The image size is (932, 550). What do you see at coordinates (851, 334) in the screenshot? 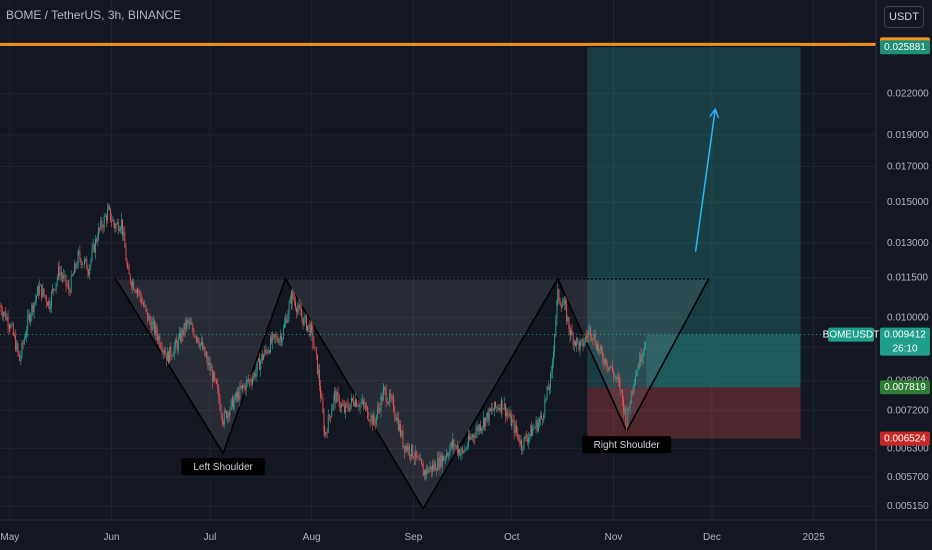
I see `symbol-tag-bg` at bounding box center [851, 334].